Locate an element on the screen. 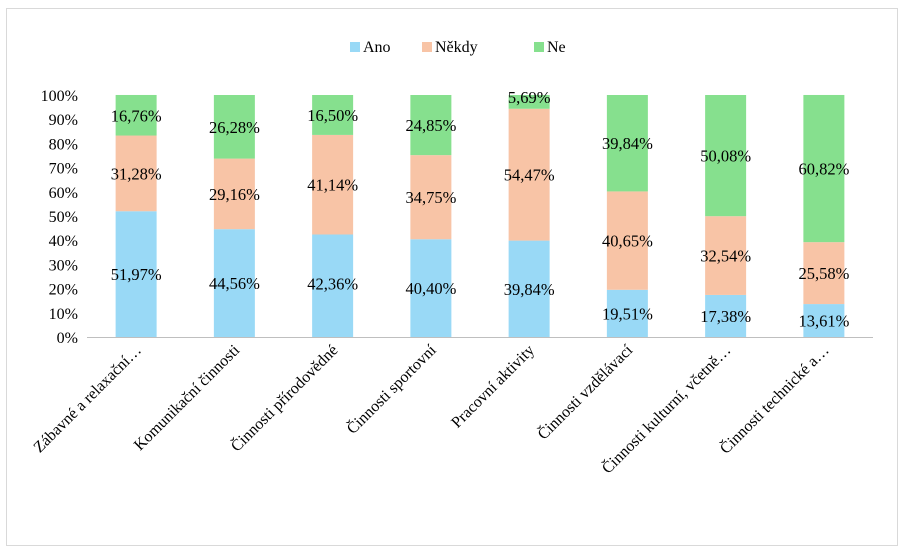  x-category-label: Činnosti přírodovědné is located at coordinates (284, 397).